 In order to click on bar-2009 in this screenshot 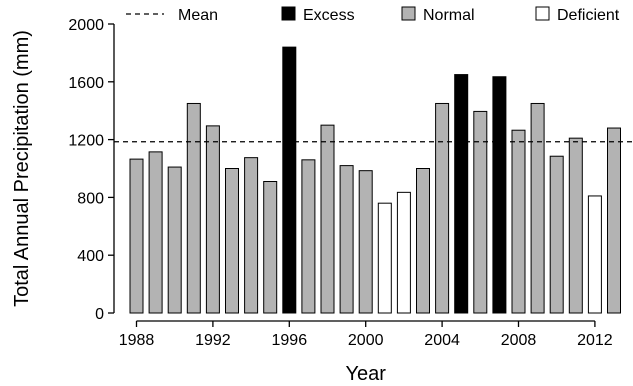, I will do `click(537, 208)`.